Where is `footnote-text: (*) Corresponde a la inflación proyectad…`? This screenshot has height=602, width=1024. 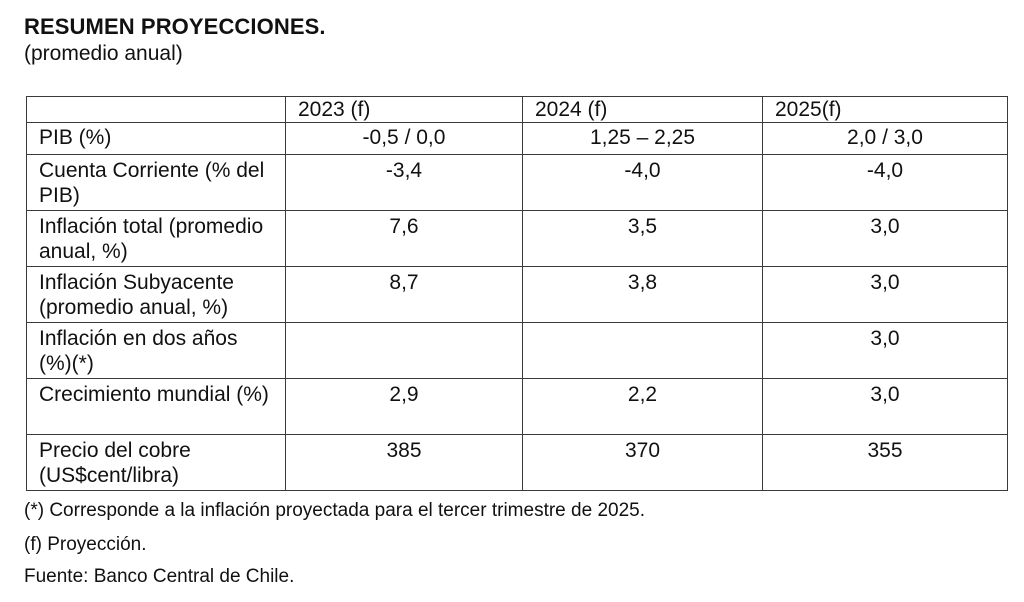
footnote-text: (*) Corresponde a la inflación proyectad… is located at coordinates (334, 510).